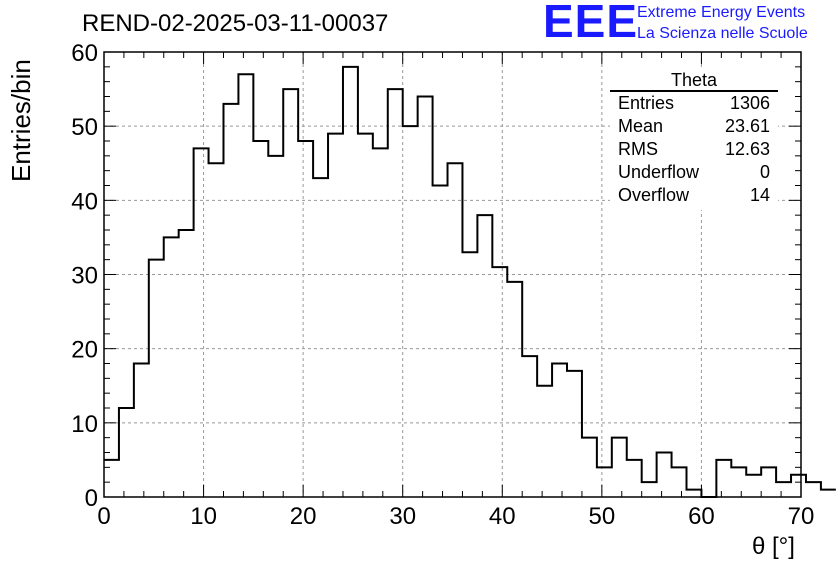 The height and width of the screenshot is (572, 836). I want to click on stats-label: Entries, so click(646, 103).